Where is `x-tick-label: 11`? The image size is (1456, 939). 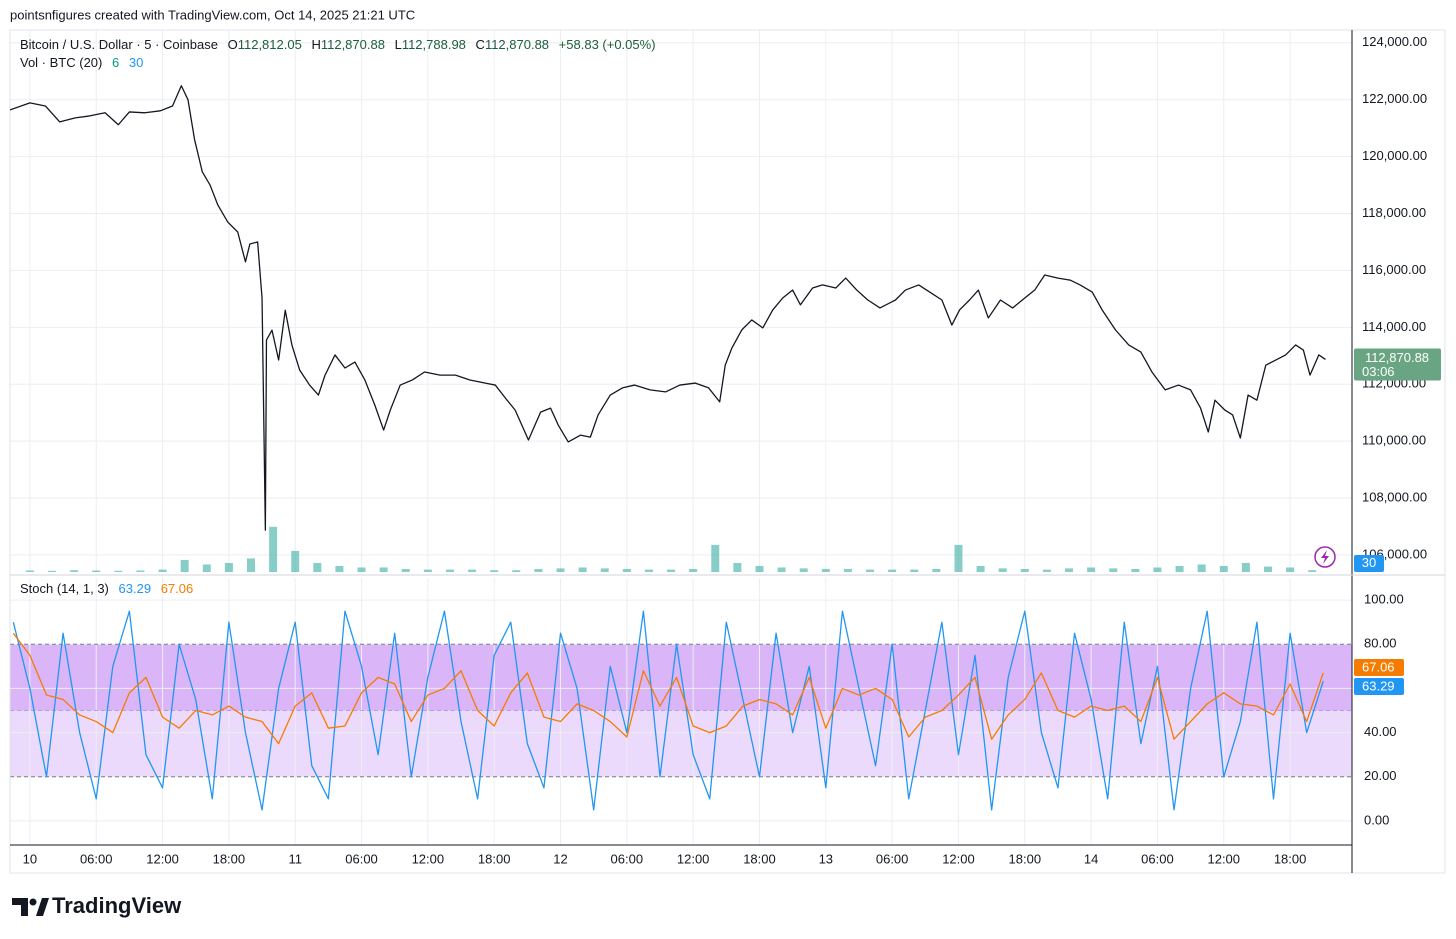 x-tick-label: 11 is located at coordinates (295, 858).